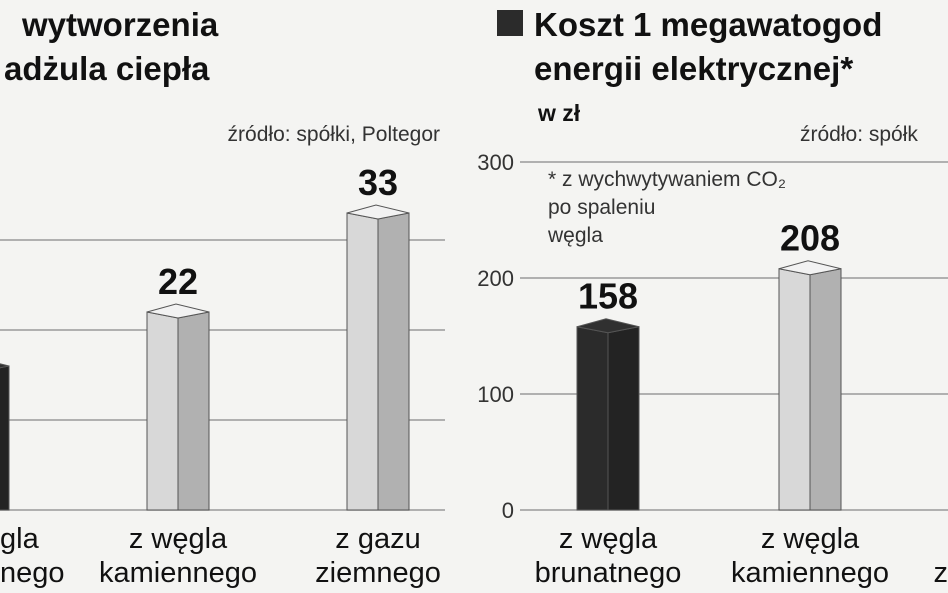 This screenshot has height=593, width=948. Describe the element at coordinates (378, 182) in the screenshot. I see `value-label: 33` at that location.